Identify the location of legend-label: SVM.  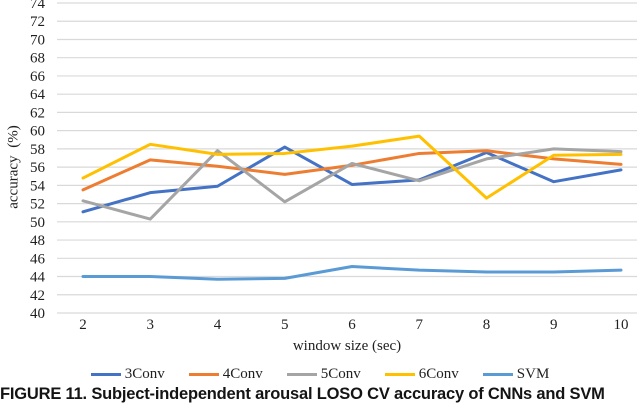
(533, 374).